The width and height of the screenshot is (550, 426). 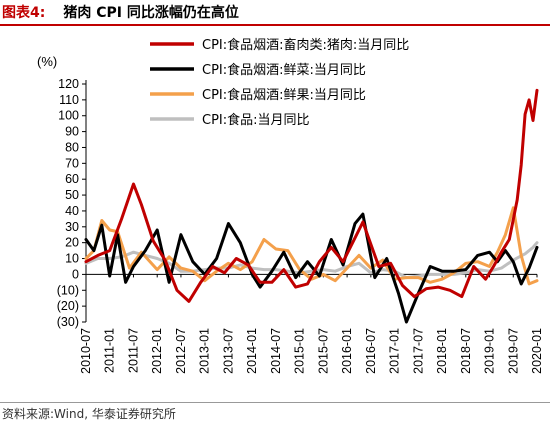 I want to click on x-tick-label: 2012-01, so click(x=157, y=351).